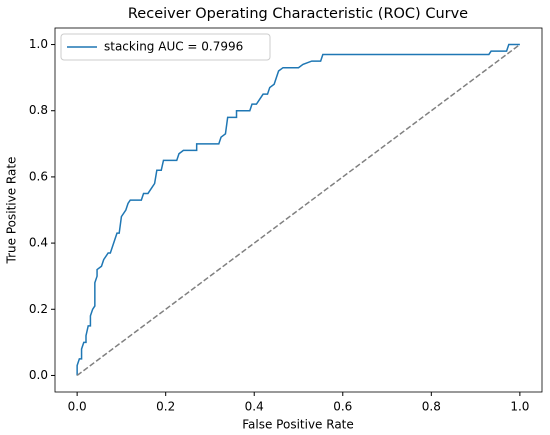 The width and height of the screenshot is (550, 435). Describe the element at coordinates (173, 47) in the screenshot. I see `legend-label: stacking AUC = 0.7996` at that location.